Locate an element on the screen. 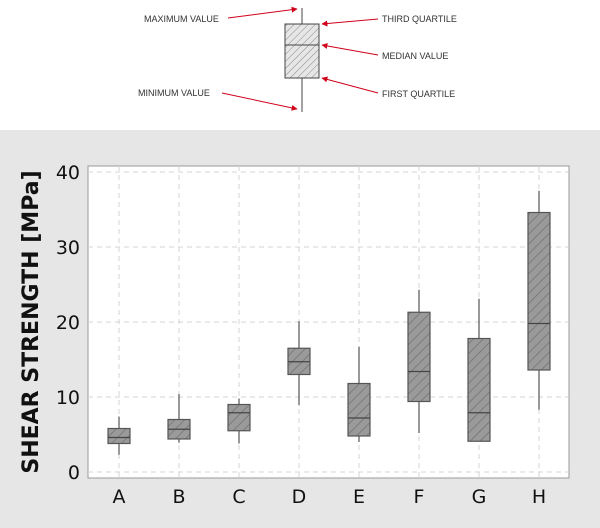 This screenshot has height=528, width=600. y-tick-label: 30 is located at coordinates (68, 248).